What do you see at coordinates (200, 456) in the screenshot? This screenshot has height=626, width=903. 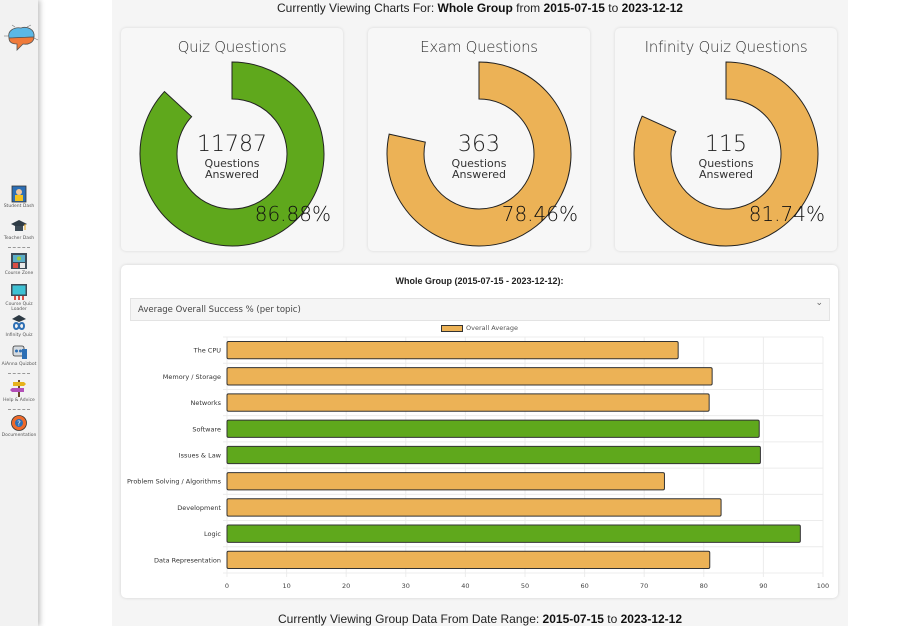 I see `y-category-label: Issues & Law` at bounding box center [200, 456].